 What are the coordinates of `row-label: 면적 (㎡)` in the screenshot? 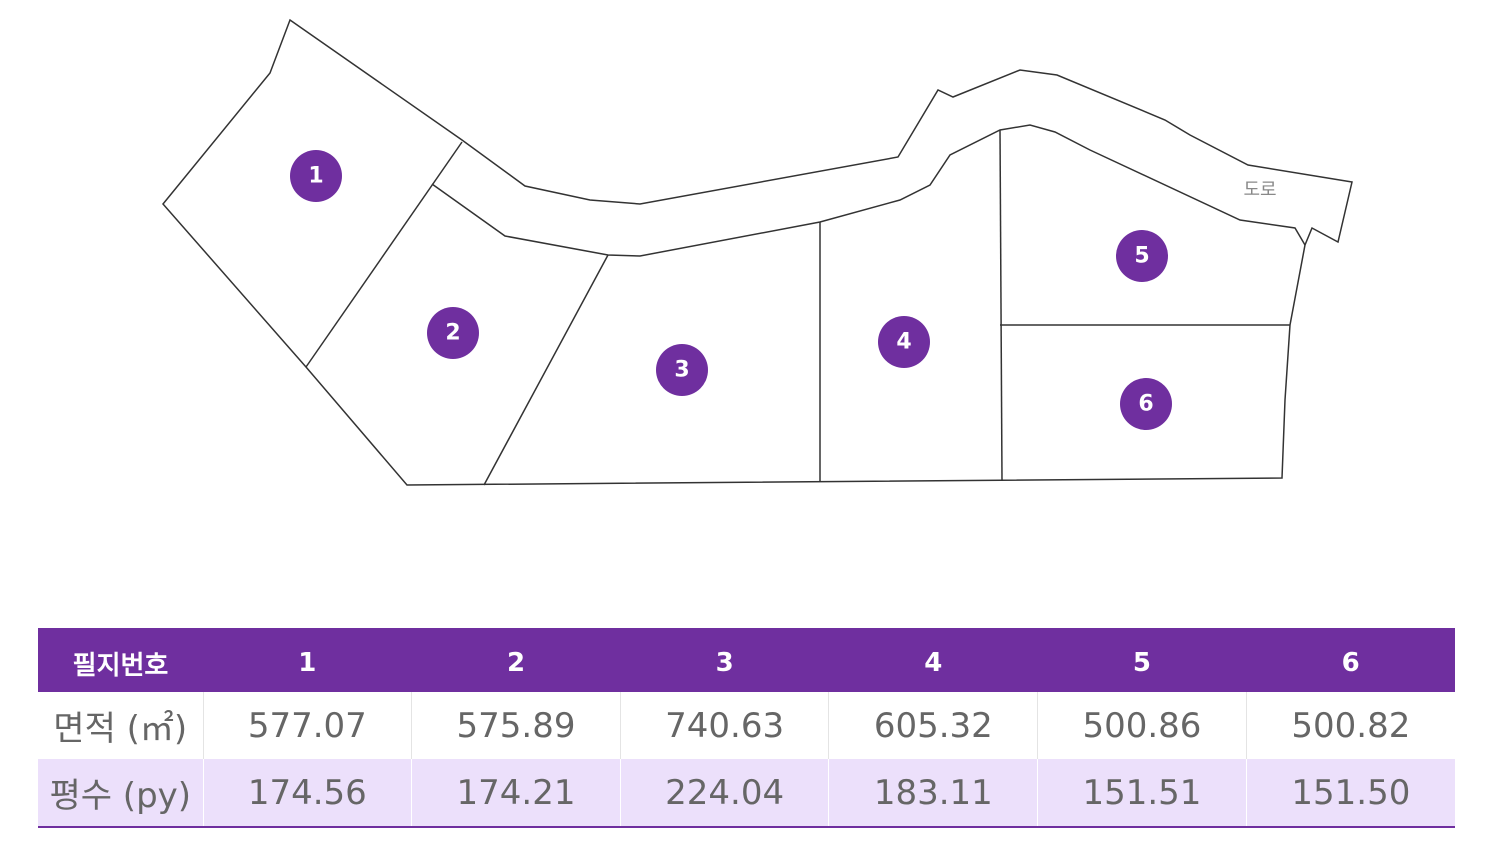 It's located at (120, 729).